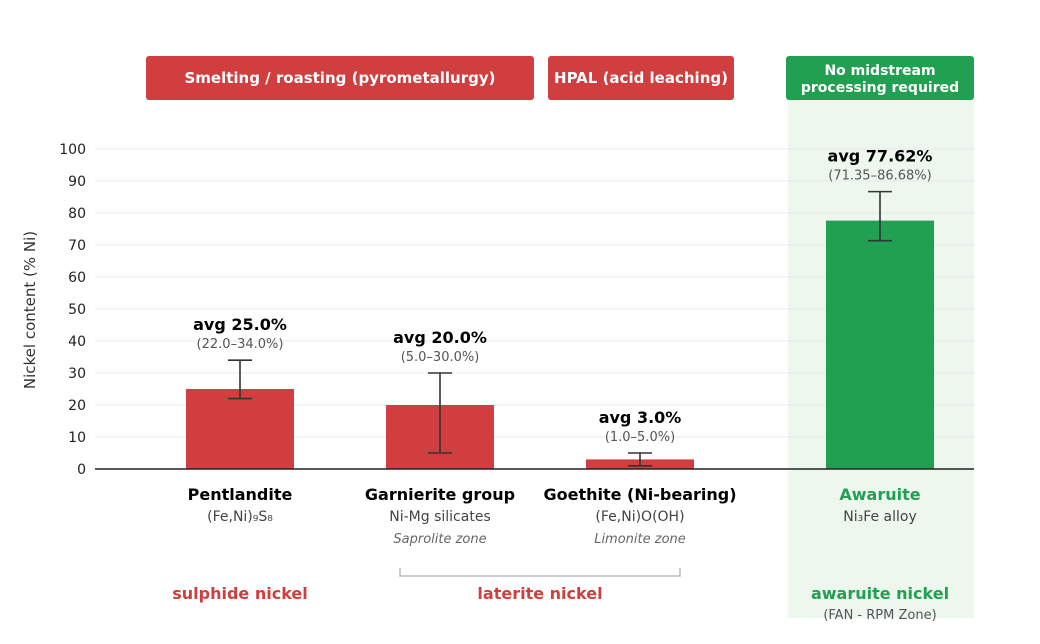 Image resolution: width=1040 pixels, height=644 pixels. Describe the element at coordinates (880, 517) in the screenshot. I see `category-formula: Ni₃Fe alloy` at that location.